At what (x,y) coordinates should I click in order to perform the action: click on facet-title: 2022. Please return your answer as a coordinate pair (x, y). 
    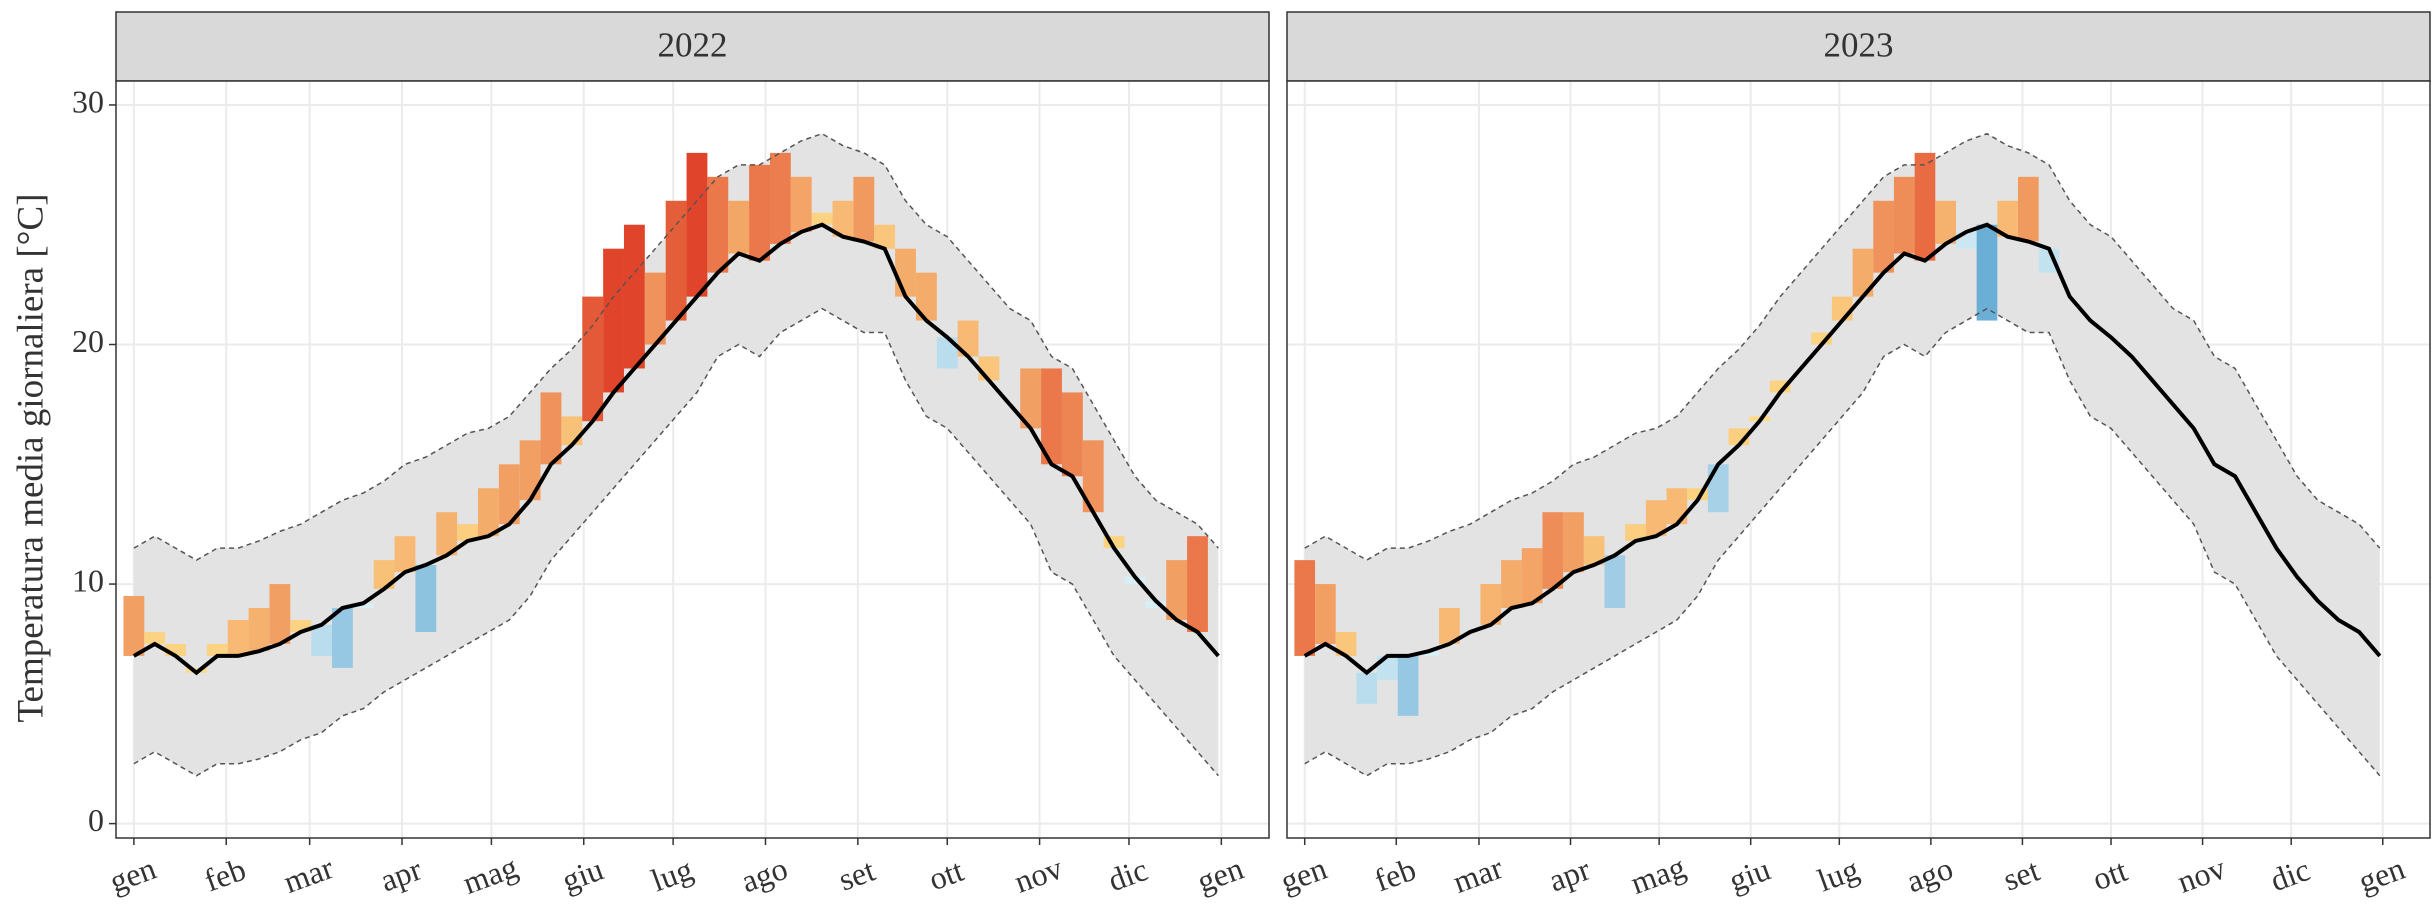
    Looking at the image, I should click on (693, 45).